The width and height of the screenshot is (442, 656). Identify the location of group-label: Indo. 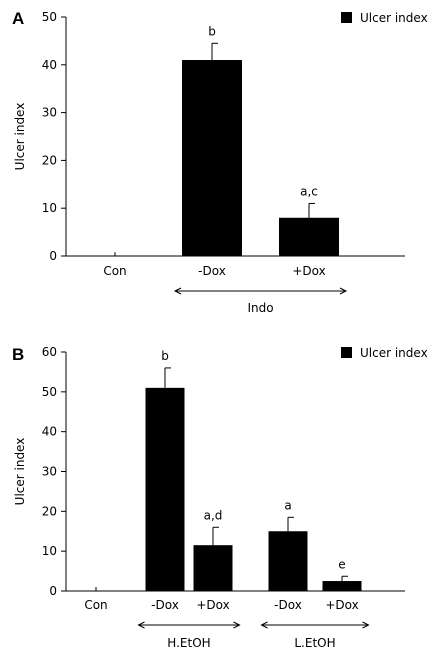
(260, 308).